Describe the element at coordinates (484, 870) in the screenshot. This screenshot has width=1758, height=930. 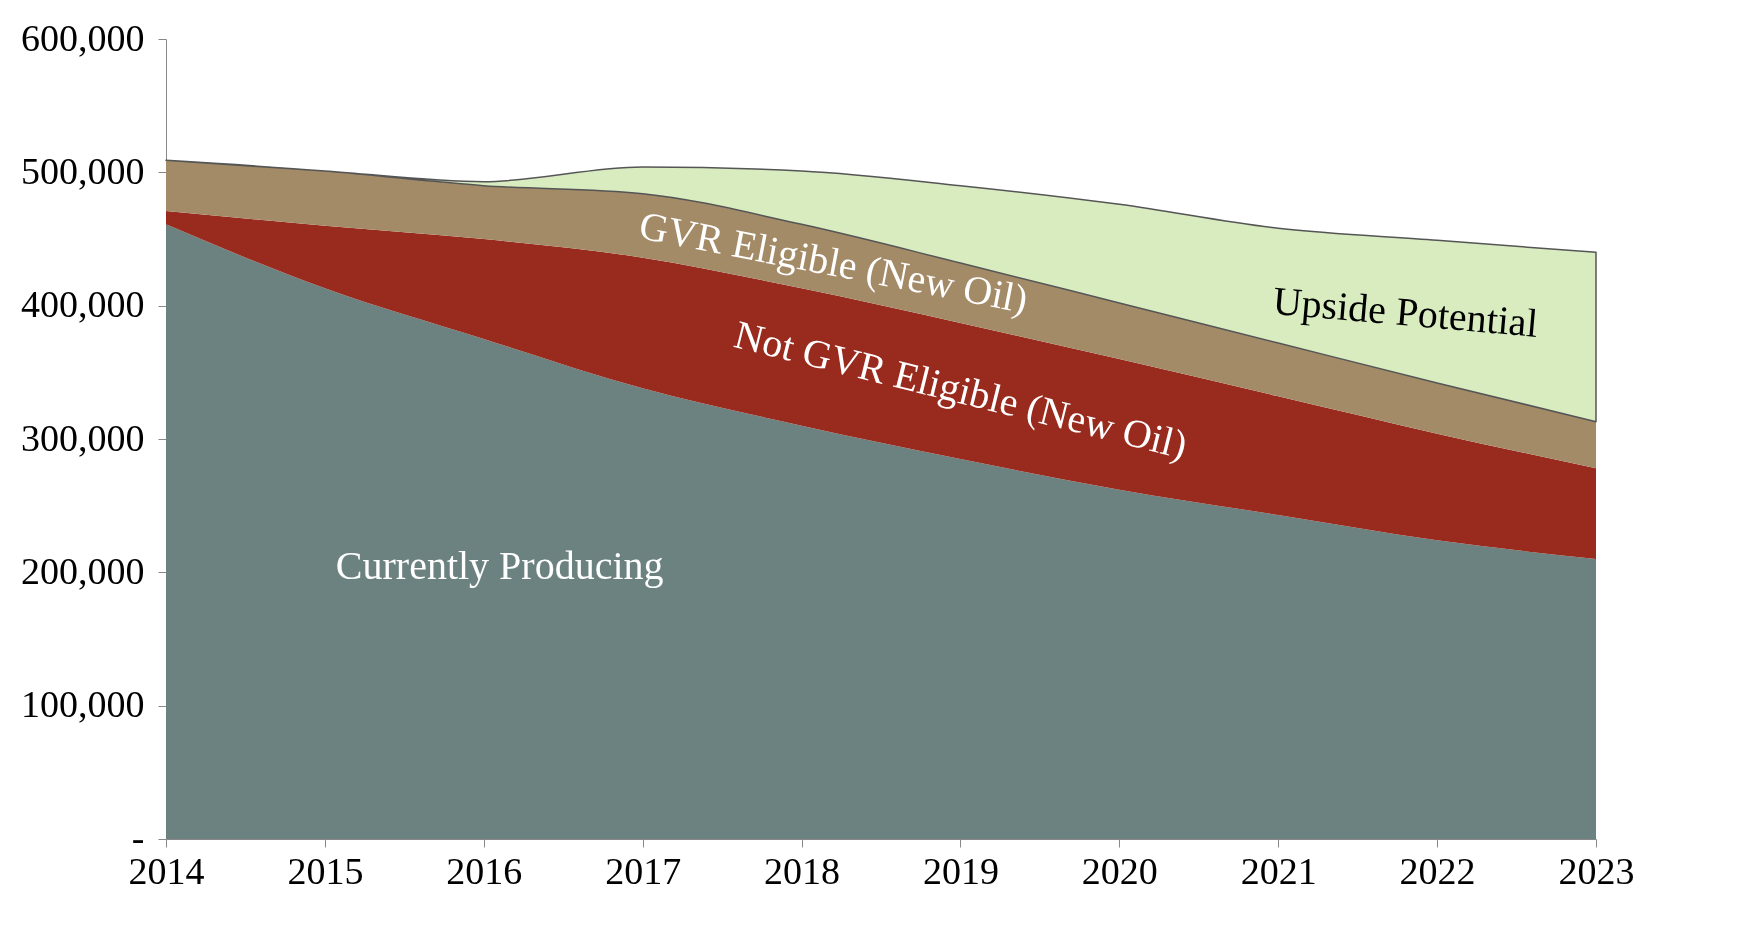
I see `x-tick-label: 2016` at that location.